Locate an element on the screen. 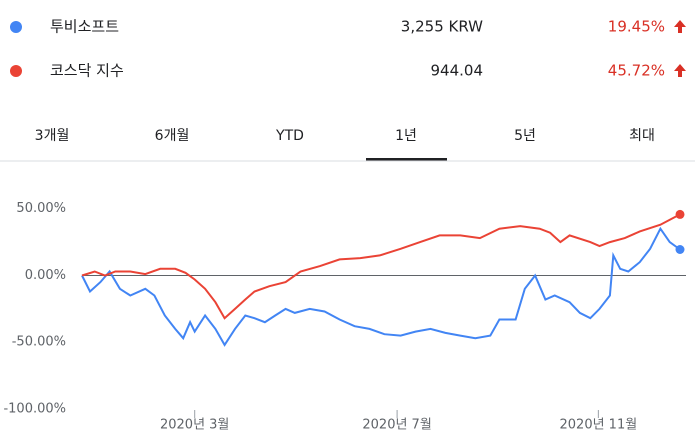 This screenshot has height=445, width=695. tab-underline is located at coordinates (406, 159).